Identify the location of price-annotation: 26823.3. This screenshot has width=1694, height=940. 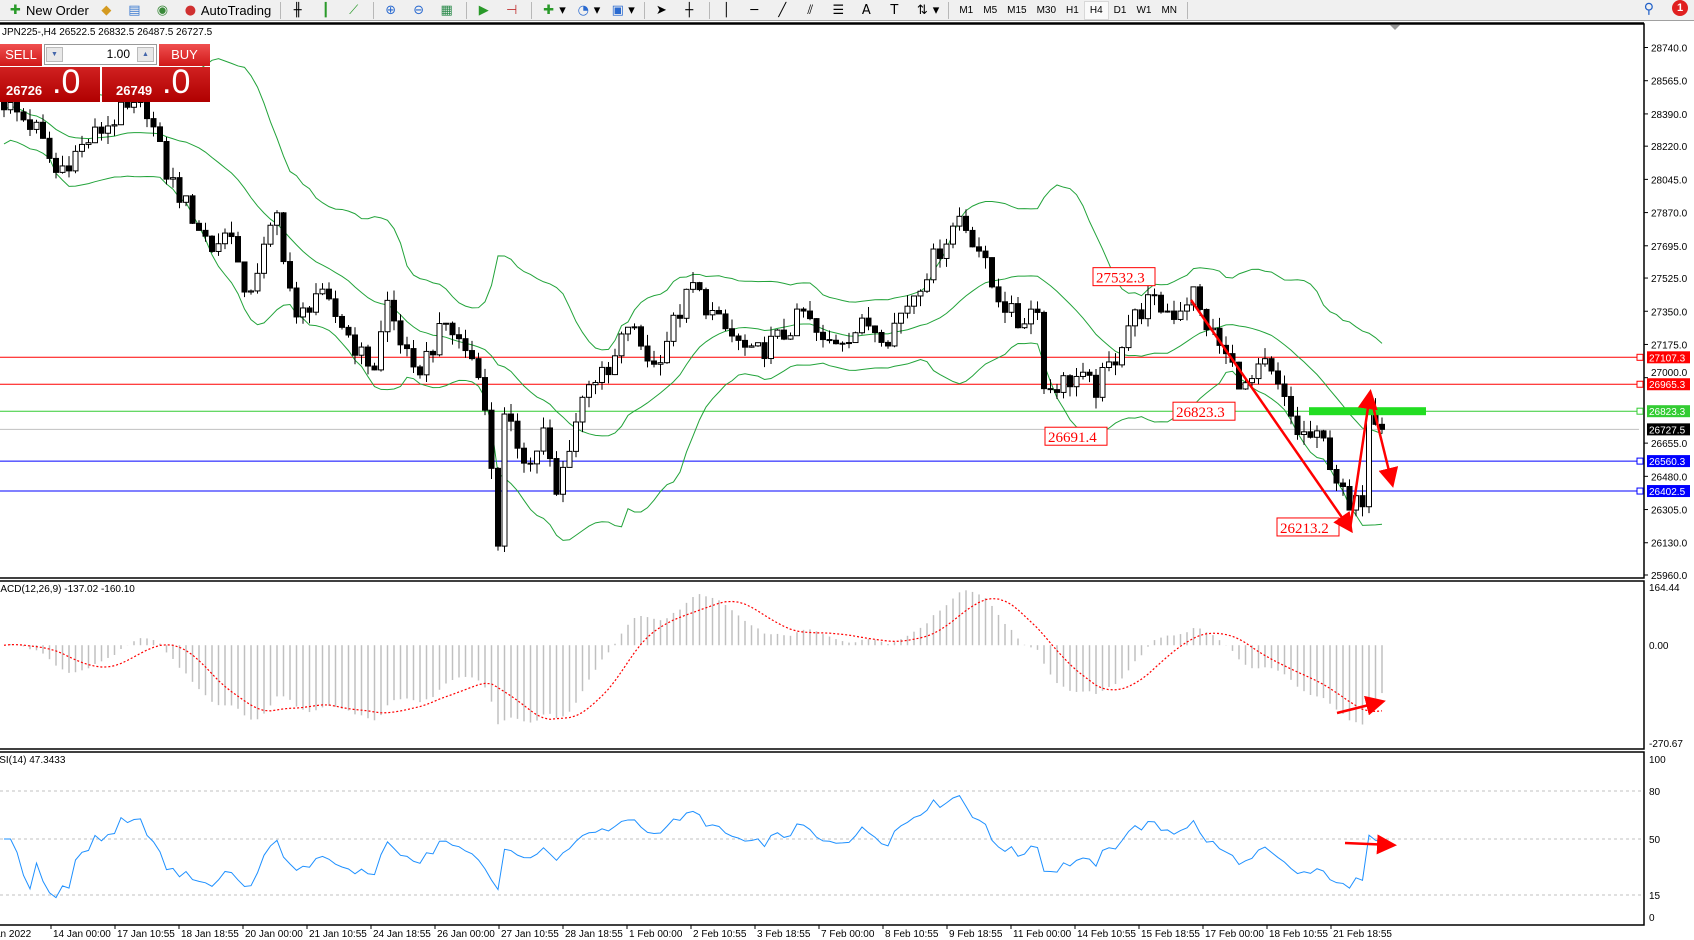
(1200, 413).